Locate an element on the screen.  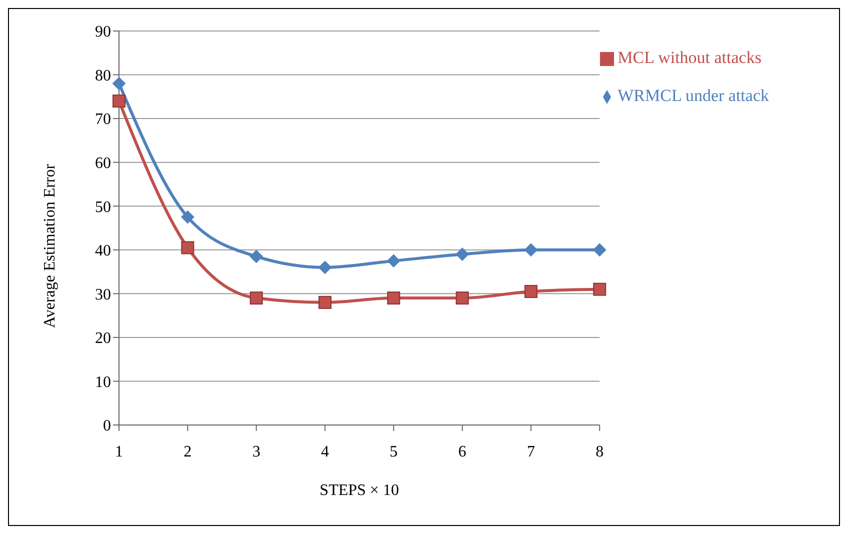
x-tick-label: 8 is located at coordinates (600, 451).